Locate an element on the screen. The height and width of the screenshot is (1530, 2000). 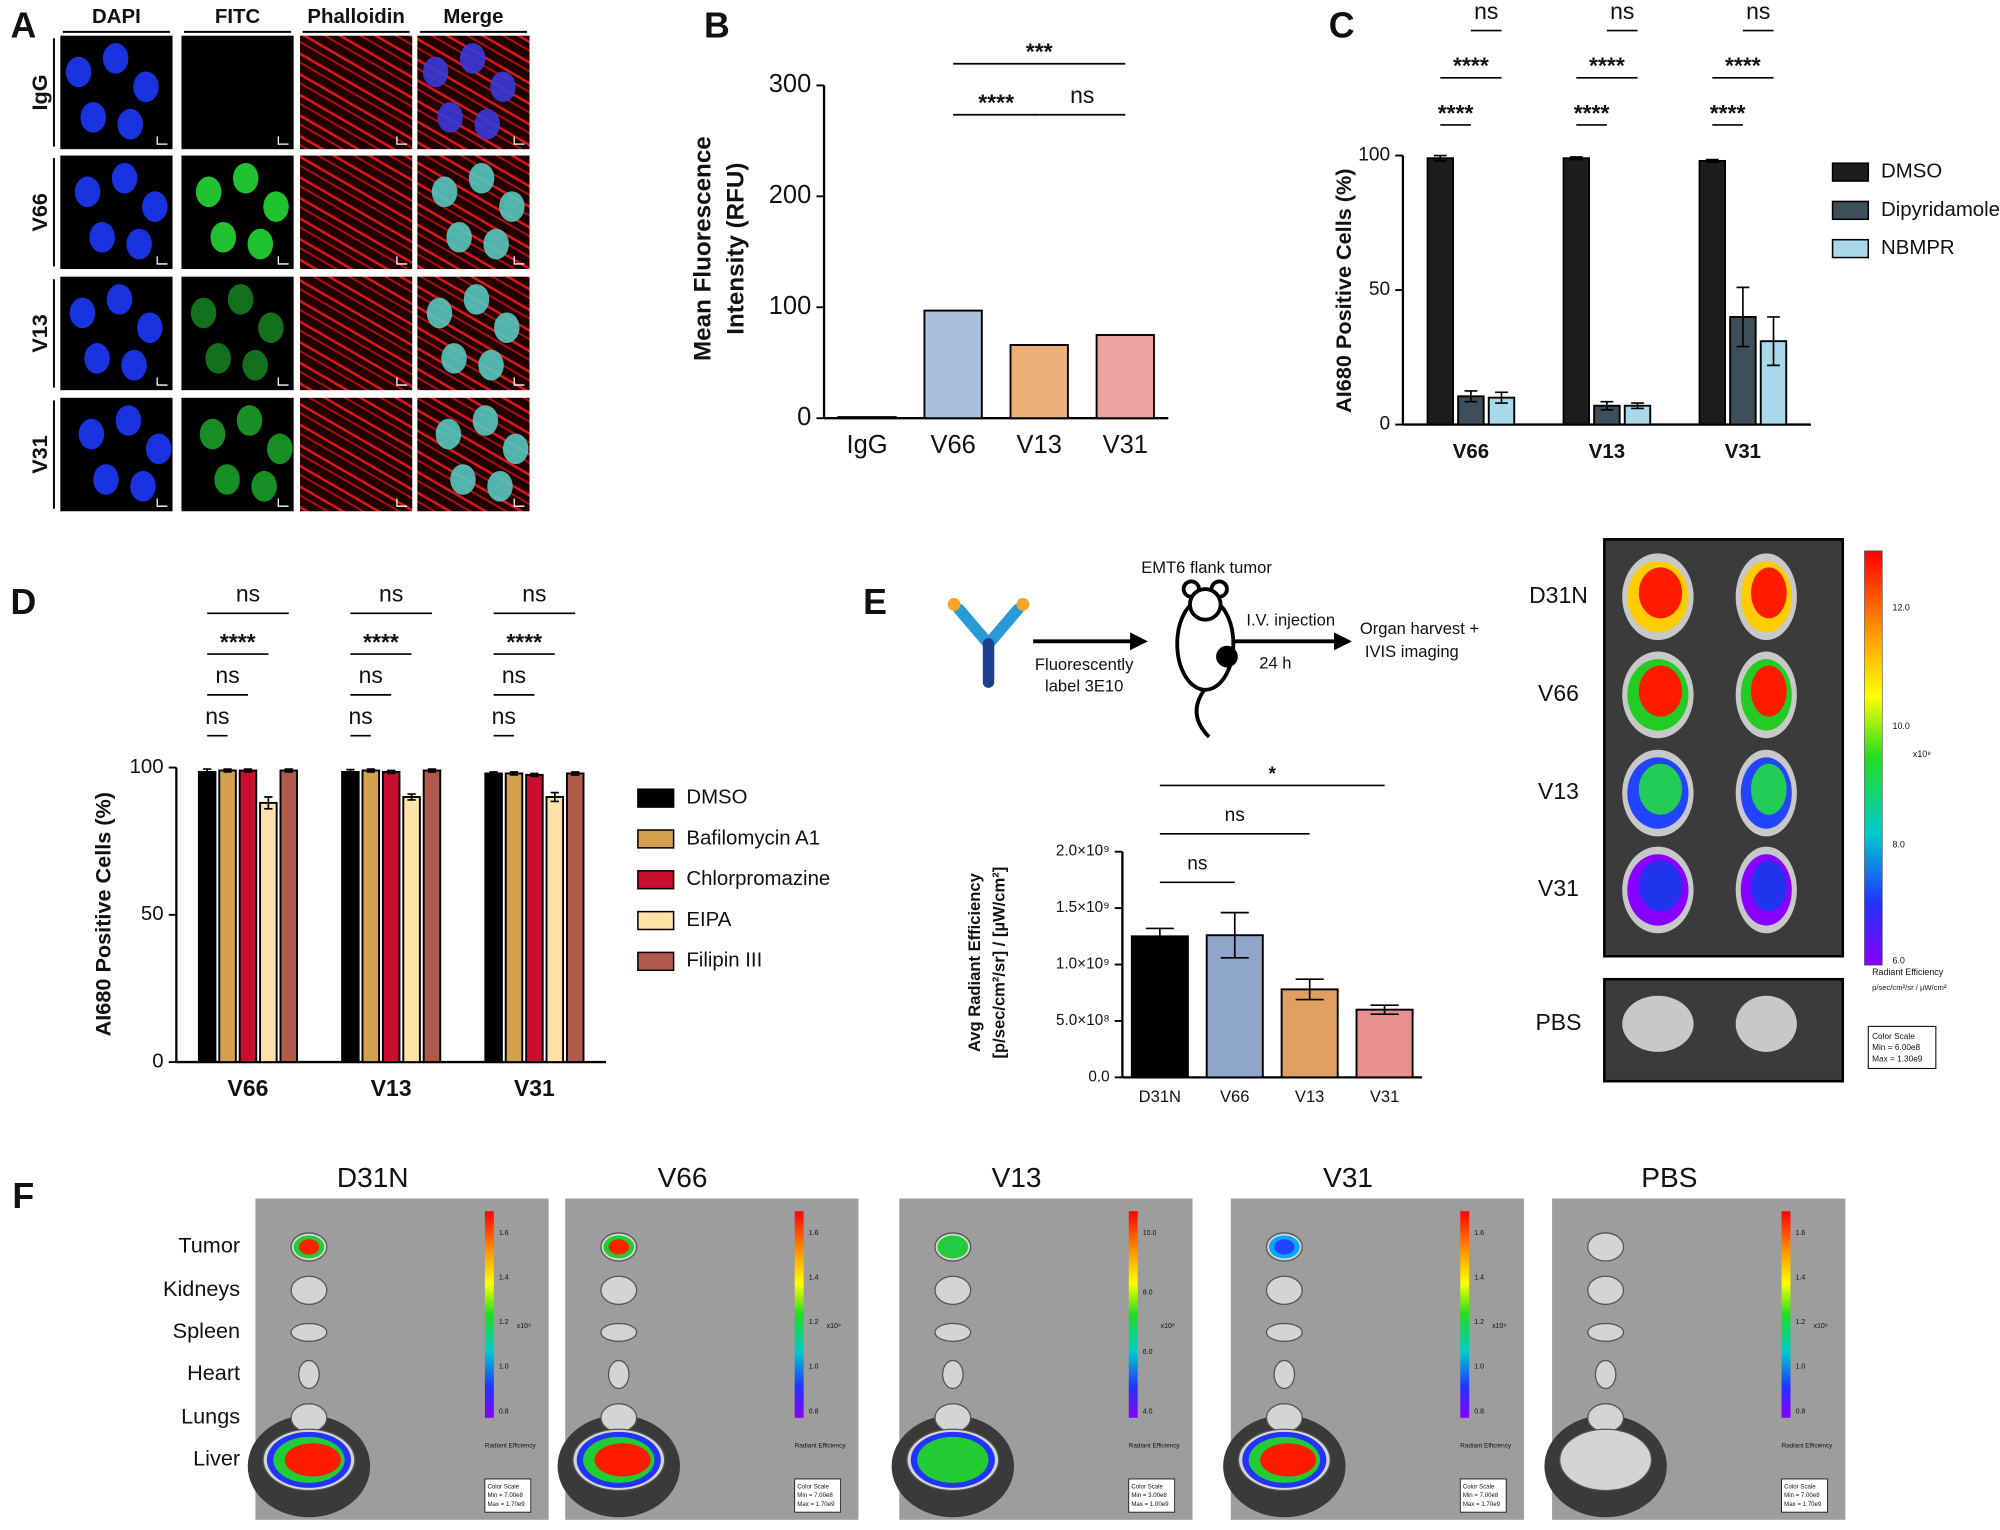
y-tick-label: 5.0×10⁸ is located at coordinates (1083, 1020).